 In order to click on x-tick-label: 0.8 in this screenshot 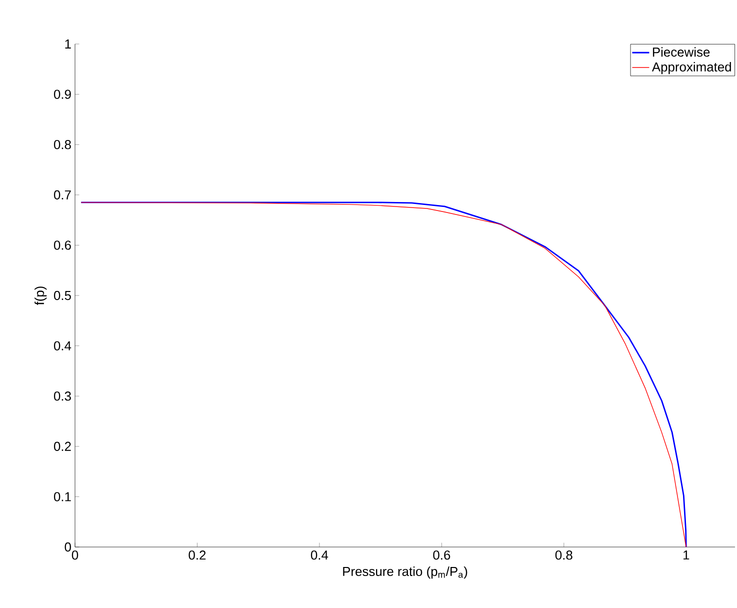, I will do `click(563, 555)`.